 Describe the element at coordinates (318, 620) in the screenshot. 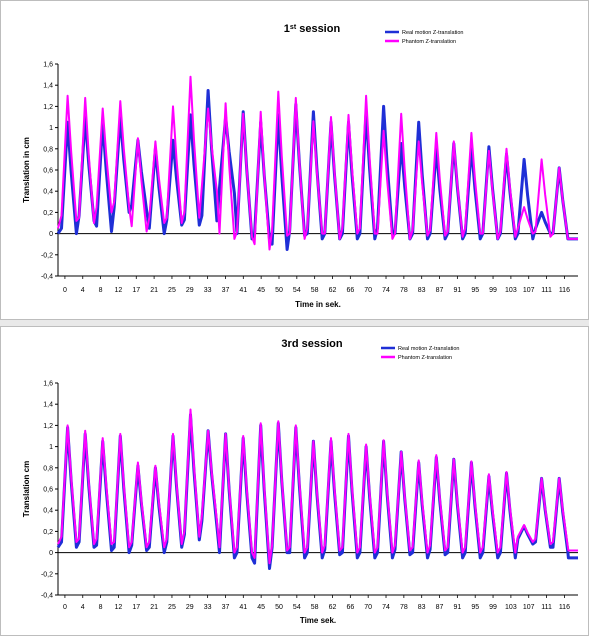

I see `x-axis-title: Time sek.` at that location.